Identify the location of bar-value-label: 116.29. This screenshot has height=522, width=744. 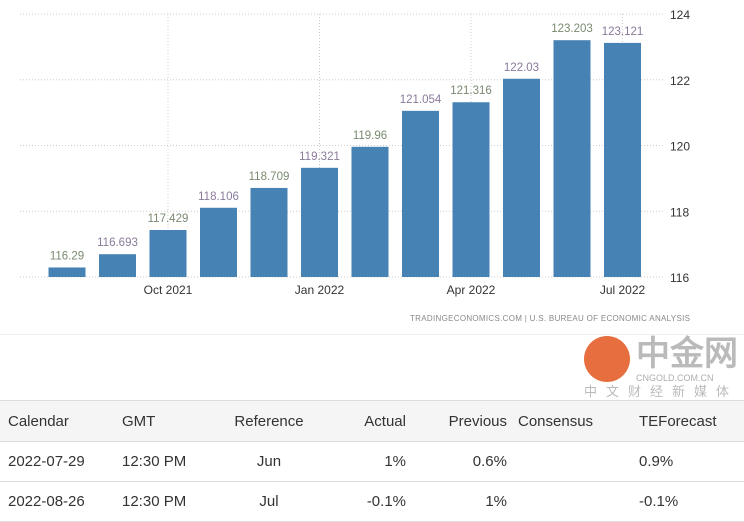
(67, 256).